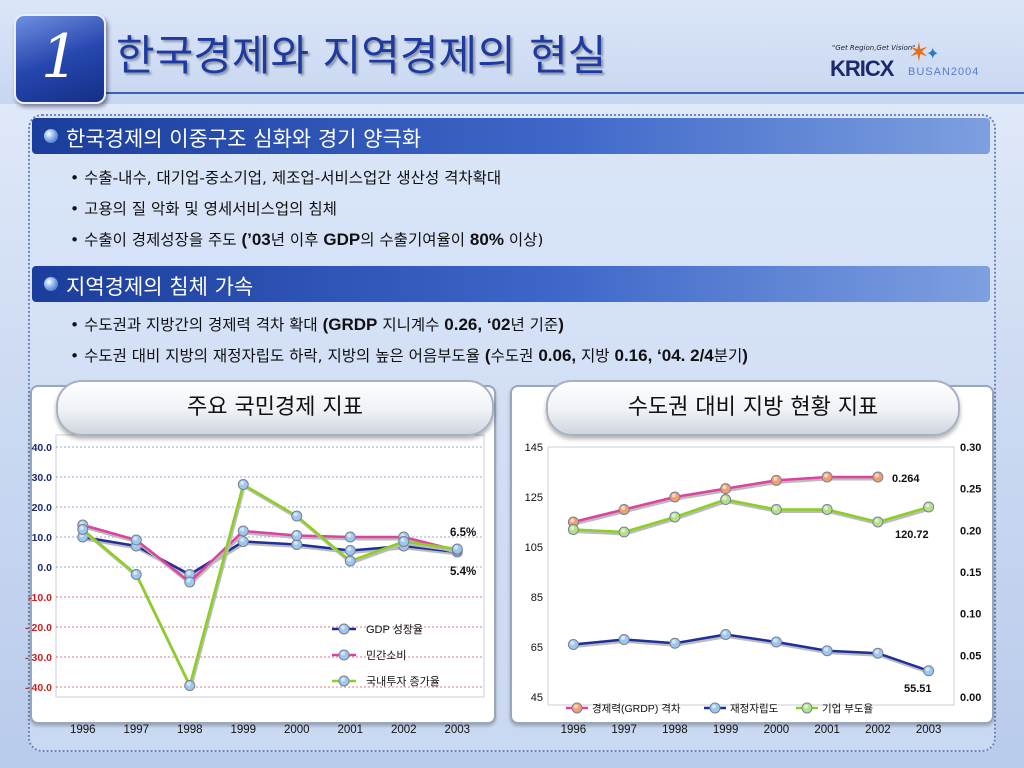  I want to click on chart2-legend-label: 재정자립도, so click(754, 708).